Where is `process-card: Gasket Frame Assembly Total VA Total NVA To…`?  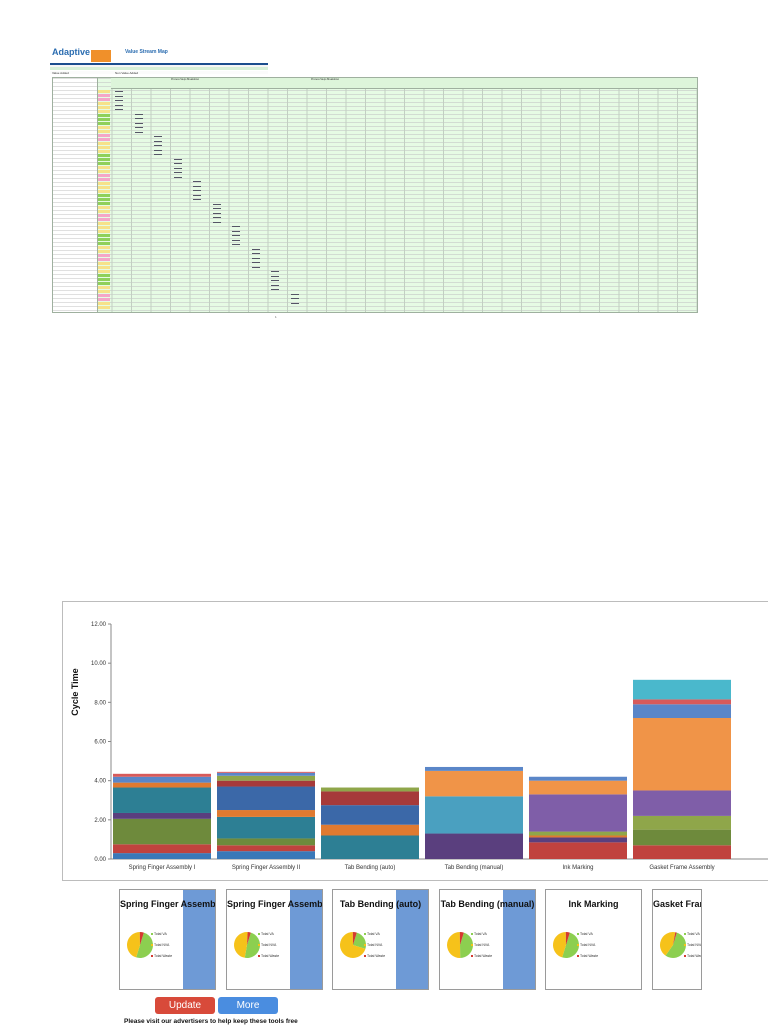
process-card: Gasket Frame Assembly Total VA Total NVA To… is located at coordinates (677, 939).